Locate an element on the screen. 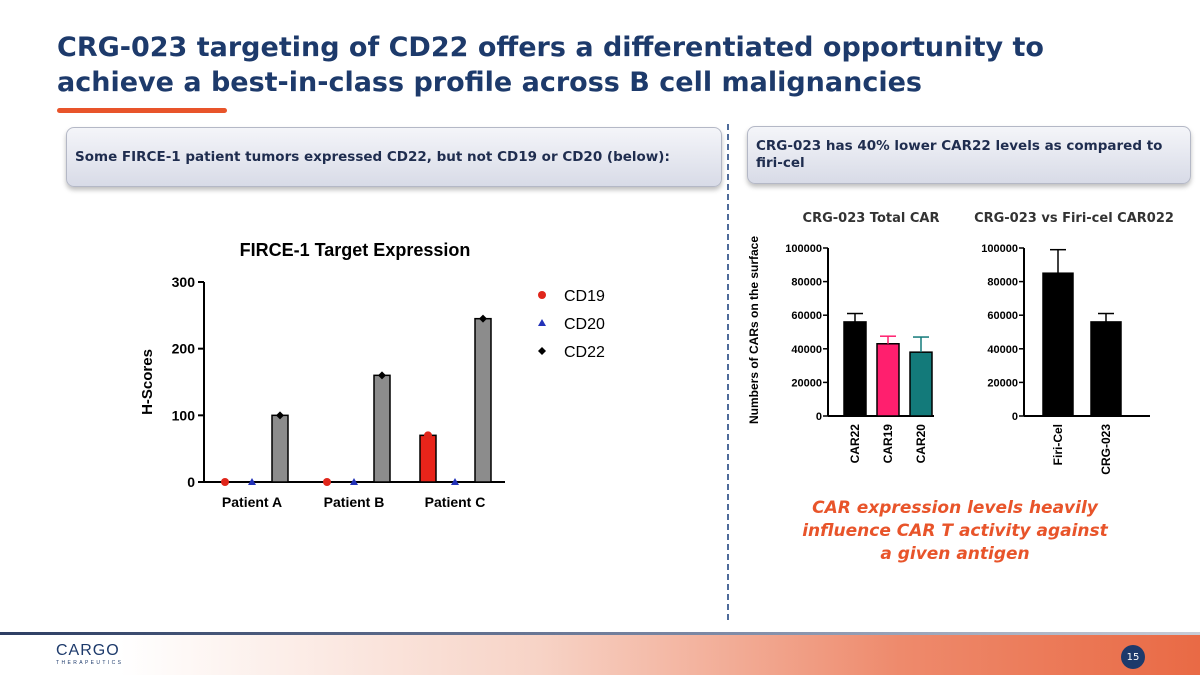 Image resolution: width=1200 pixels, height=675 pixels. footer-band is located at coordinates (600, 655).